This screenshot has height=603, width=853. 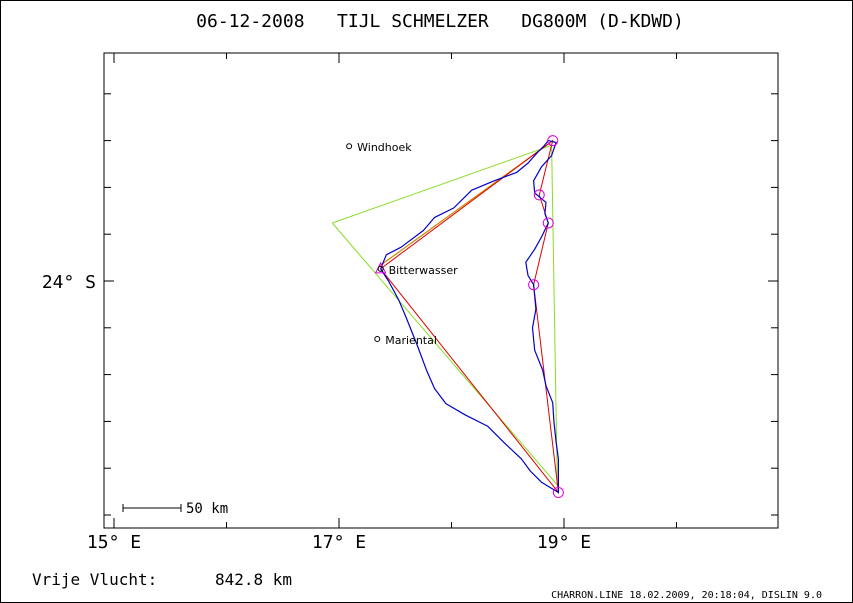 I want to click on place-markers: Windhoek Bitterwasser Mariental, so click(x=402, y=244).